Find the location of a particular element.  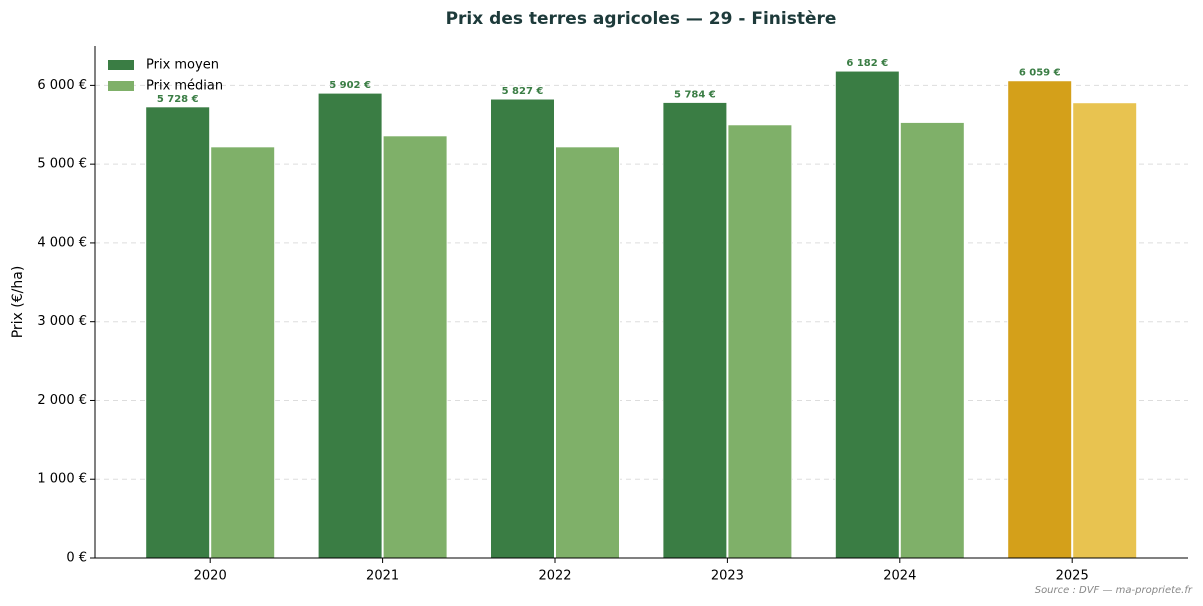

source: Source : DVF — ma-propriete.fr is located at coordinates (1114, 590).